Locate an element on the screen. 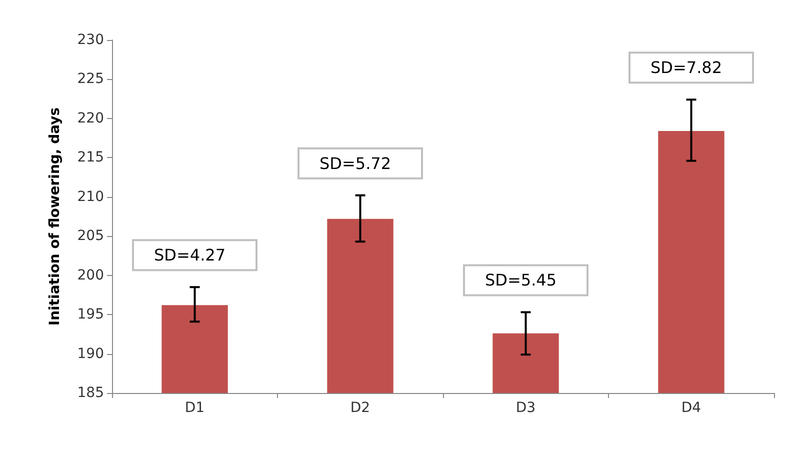 The image size is (796, 449). annotation: SD=7.82 is located at coordinates (686, 68).